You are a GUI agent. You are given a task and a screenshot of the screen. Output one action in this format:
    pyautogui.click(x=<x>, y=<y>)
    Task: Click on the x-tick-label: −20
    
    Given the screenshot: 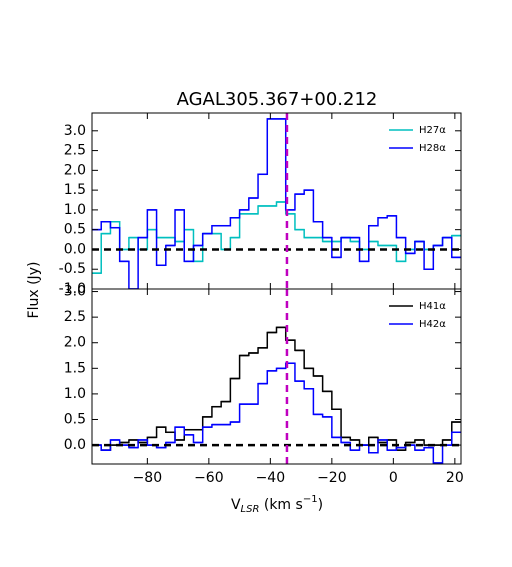 What is the action you would take?
    pyautogui.click(x=332, y=478)
    